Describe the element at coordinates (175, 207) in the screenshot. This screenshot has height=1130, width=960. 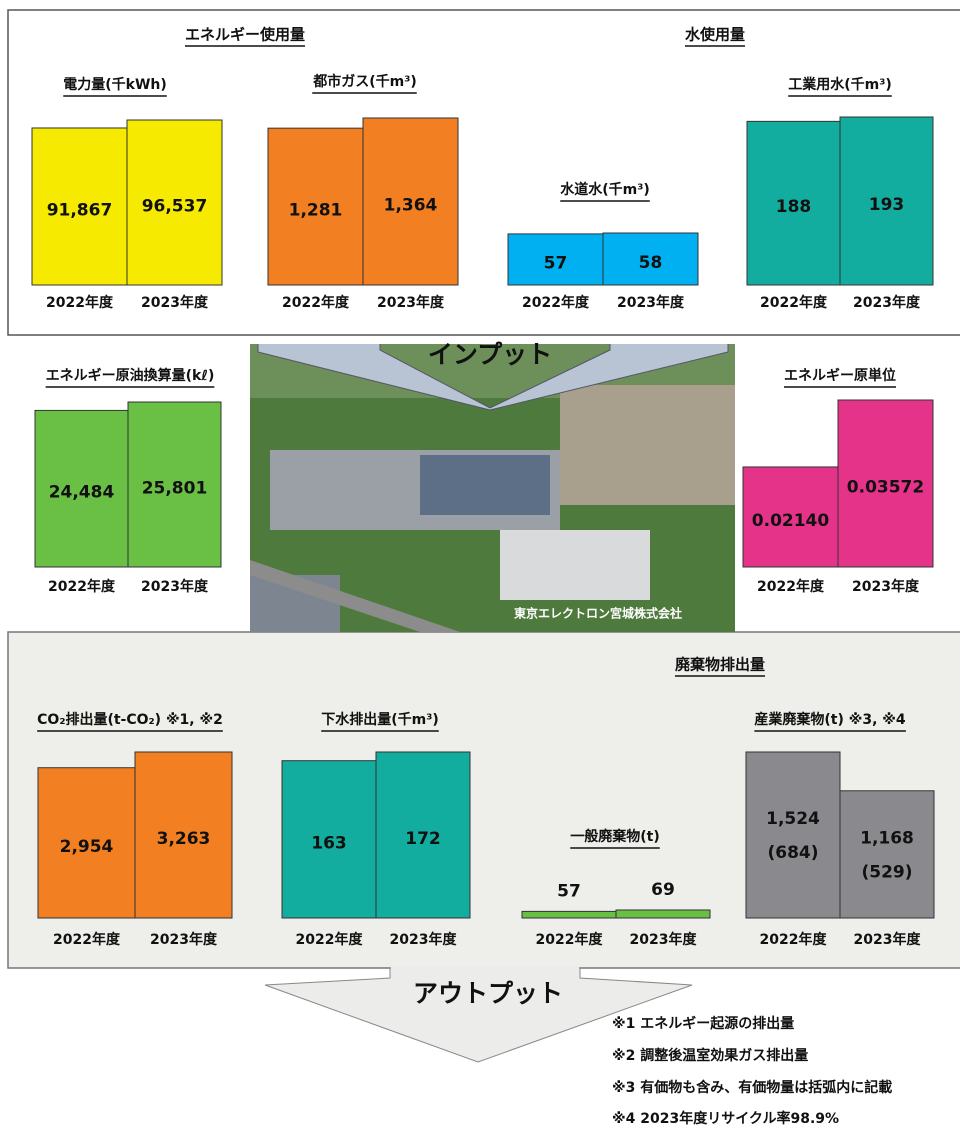
I see `value-label: 96,537` at that location.